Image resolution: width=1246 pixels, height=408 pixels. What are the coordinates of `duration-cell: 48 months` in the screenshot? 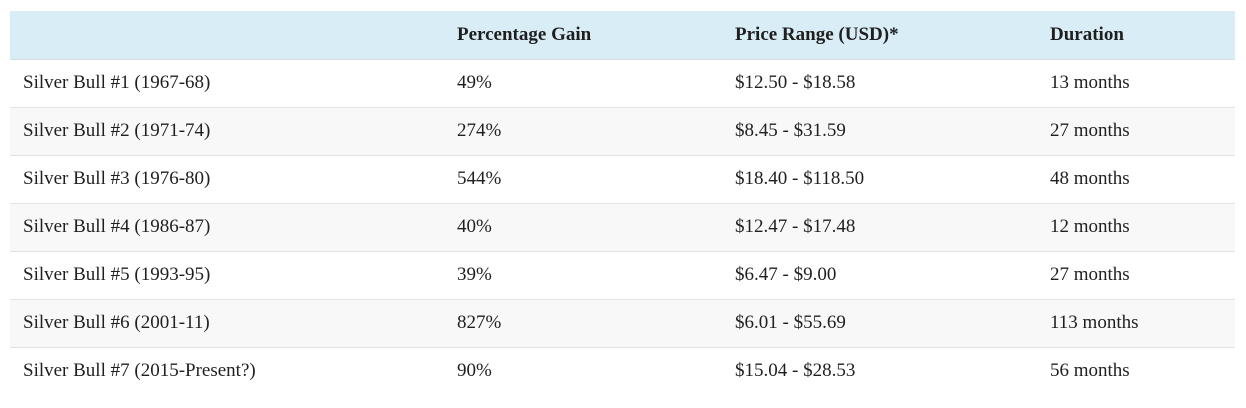 It's located at (1090, 178).